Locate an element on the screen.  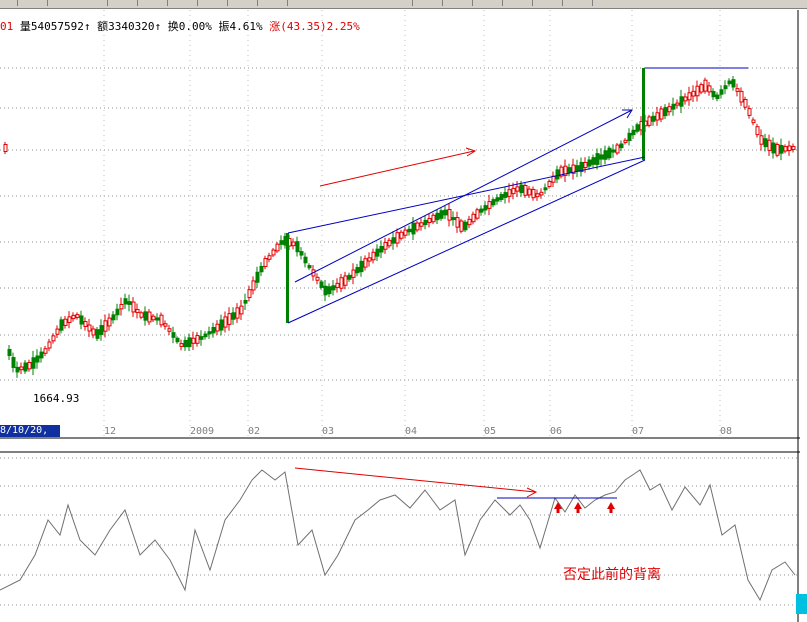
x-tick-label: 08 is located at coordinates (726, 431).